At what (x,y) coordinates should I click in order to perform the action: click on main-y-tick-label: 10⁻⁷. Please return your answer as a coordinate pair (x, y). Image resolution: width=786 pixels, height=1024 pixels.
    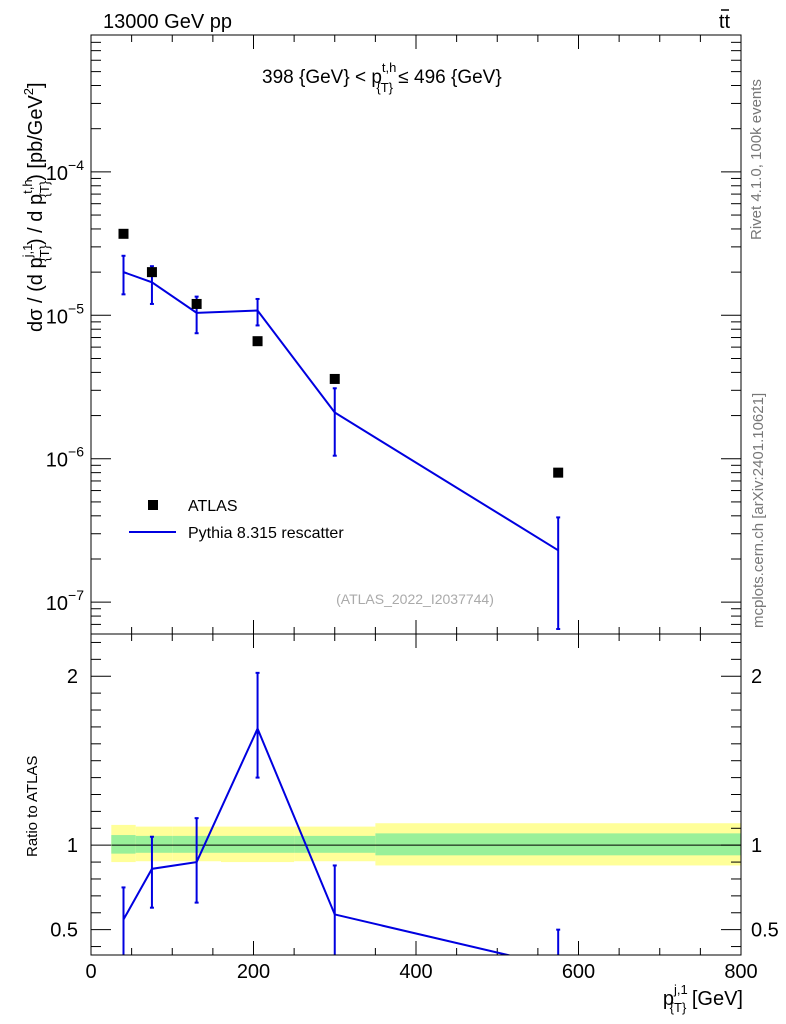
    Looking at the image, I should click on (65, 601).